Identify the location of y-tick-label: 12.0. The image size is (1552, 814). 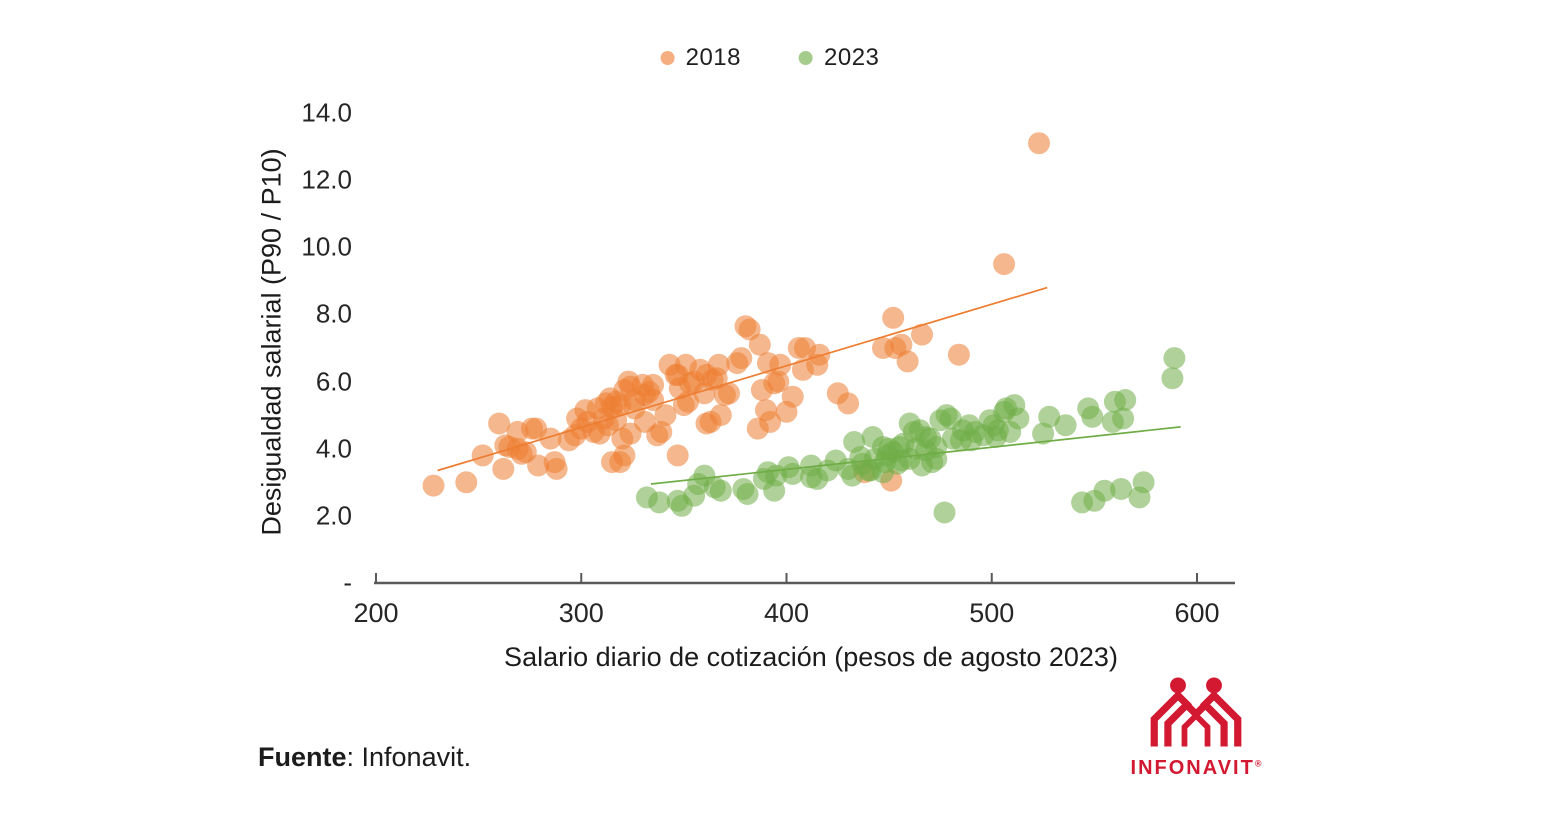
(326, 179).